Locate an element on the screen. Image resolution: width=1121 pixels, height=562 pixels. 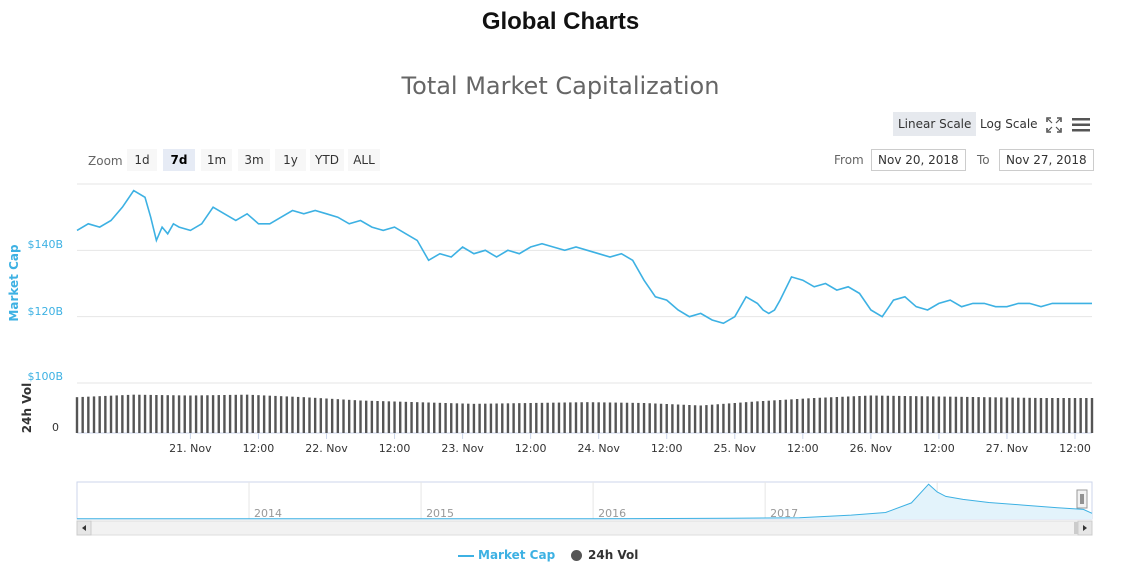
zoom-1y-button: 1y is located at coordinates (290, 160).